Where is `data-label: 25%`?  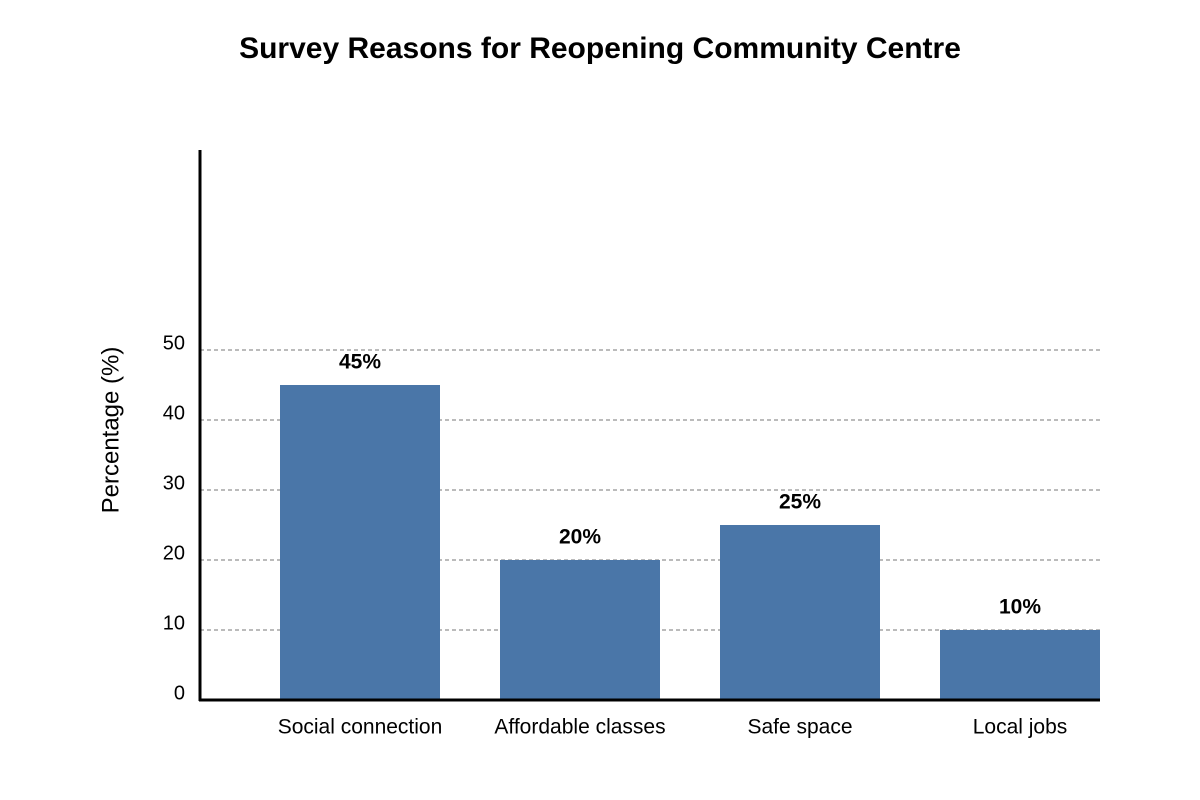
data-label: 25% is located at coordinates (800, 502).